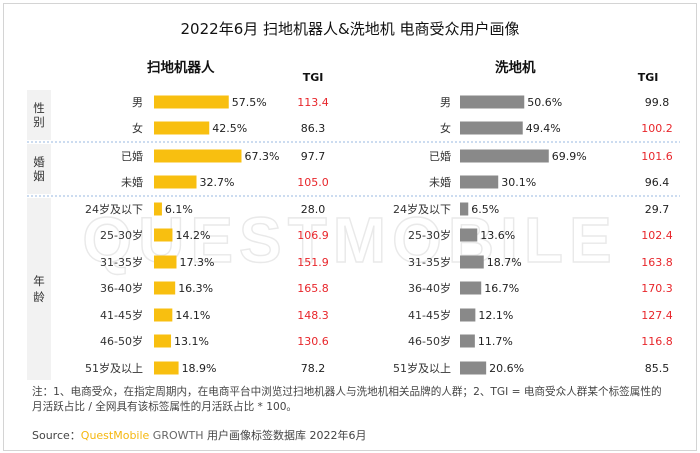 This screenshot has width=700, height=453. What do you see at coordinates (39, 297) in the screenshot?
I see `group-label-2: 龄` at bounding box center [39, 297].